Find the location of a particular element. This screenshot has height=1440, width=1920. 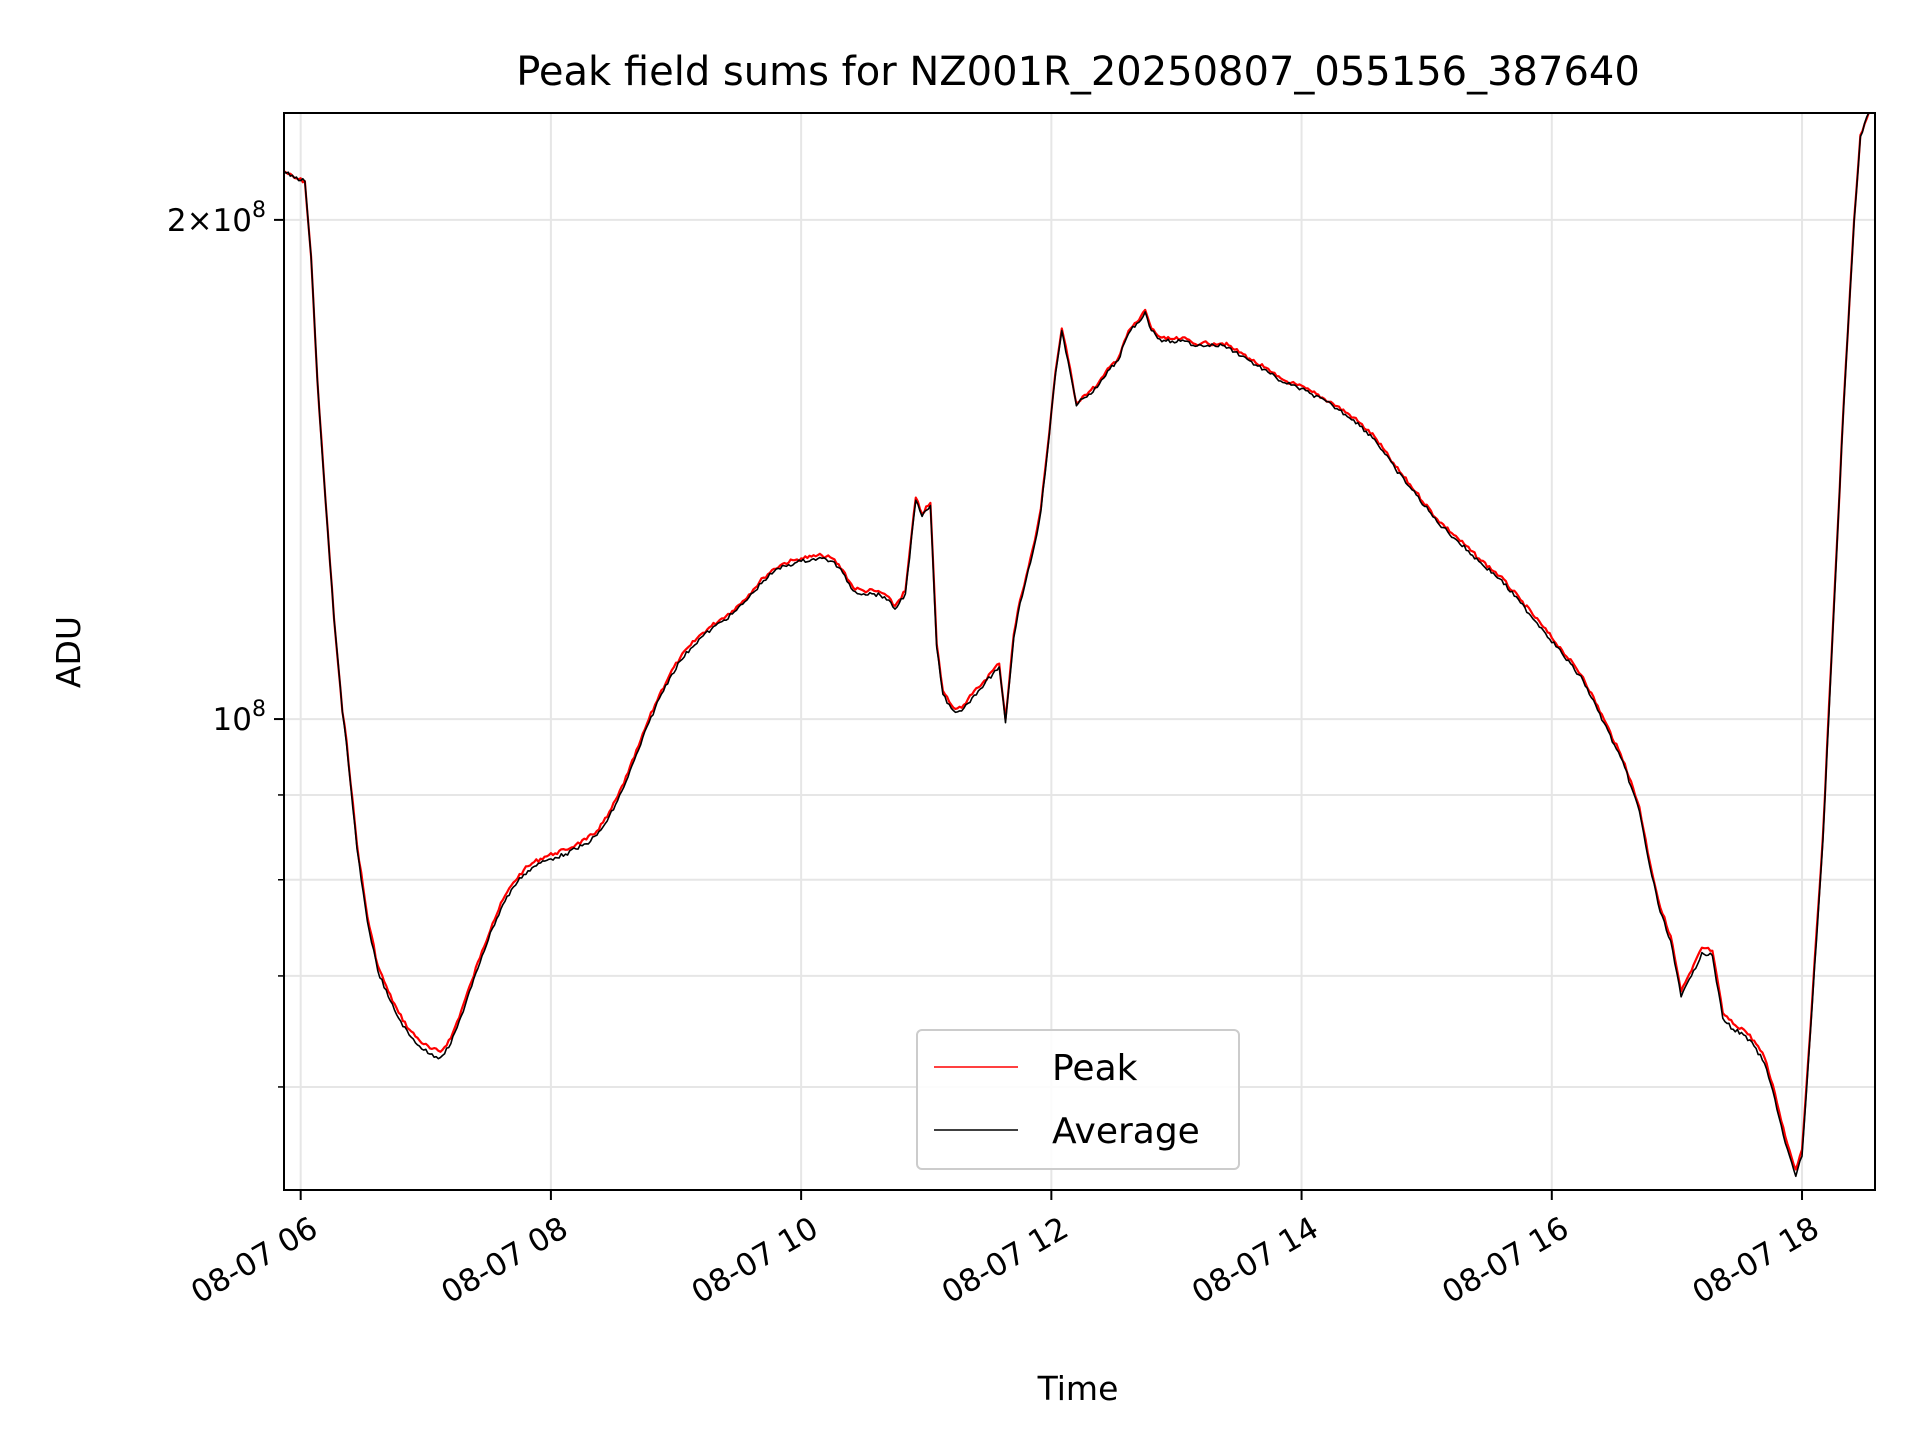

y-axis: 108 2×108 is located at coordinates (225, 643).